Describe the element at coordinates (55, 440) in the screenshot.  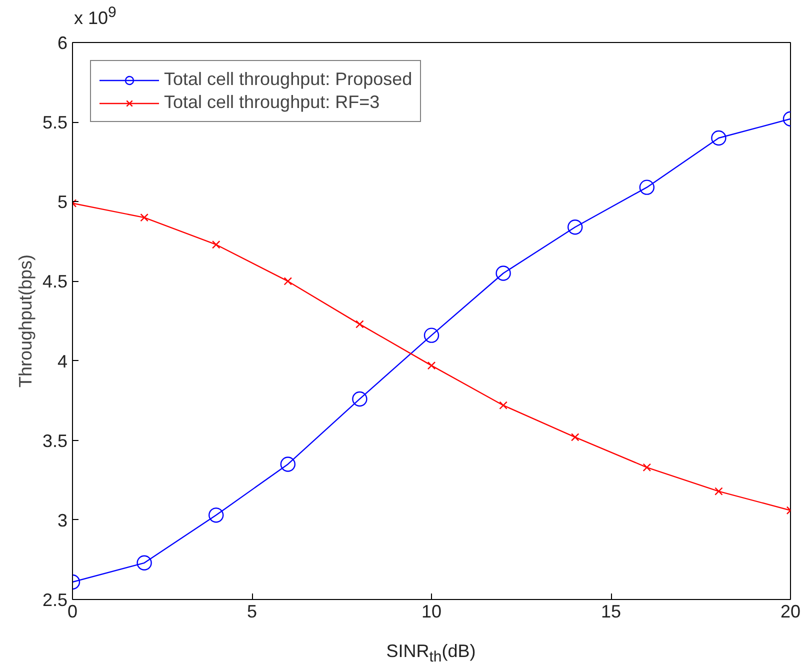
I see `y-tick-label: 3.5` at that location.